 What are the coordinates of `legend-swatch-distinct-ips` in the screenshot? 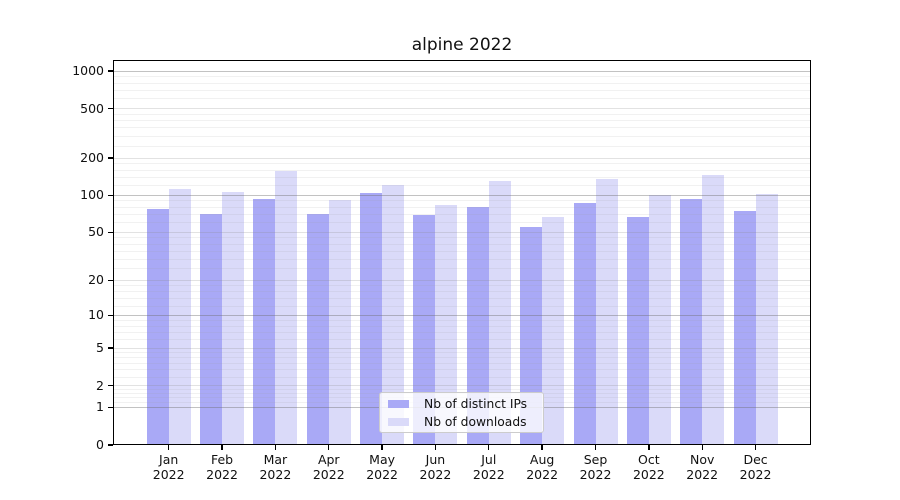 It's located at (398, 403).